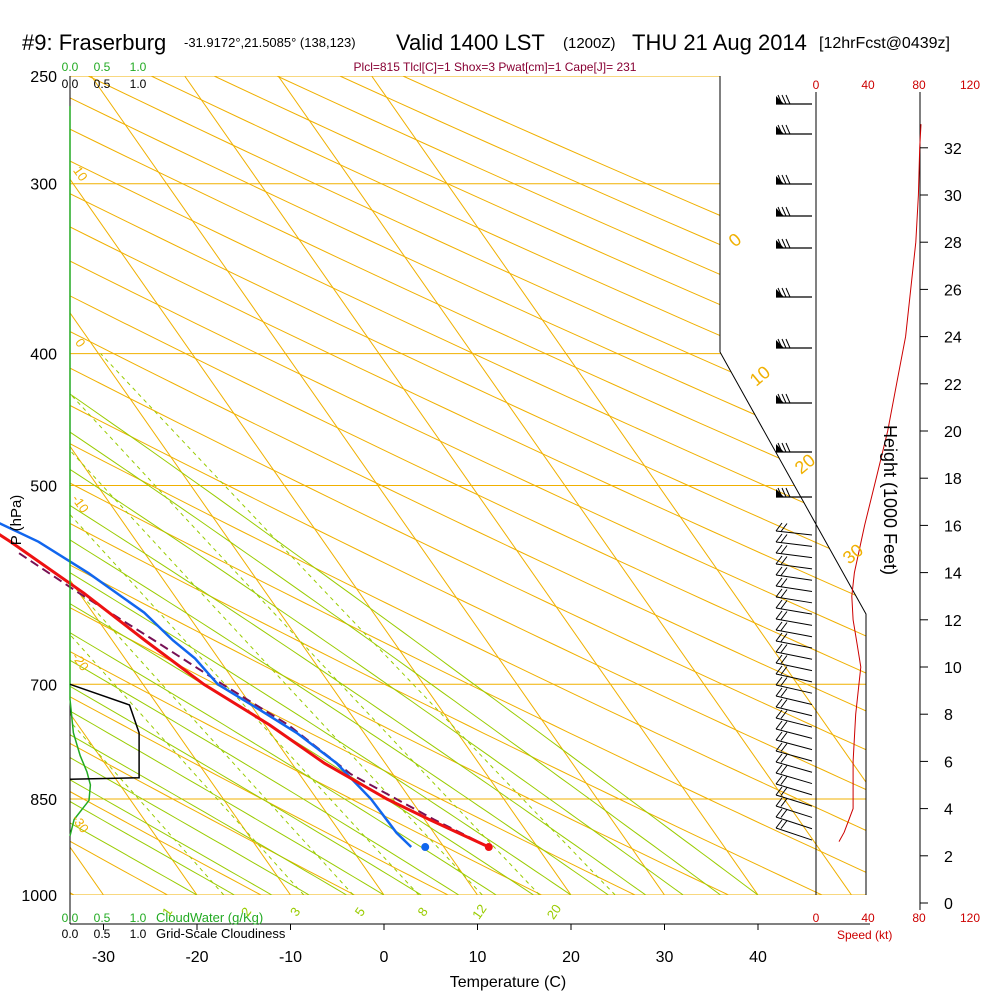  Describe the element at coordinates (953, 149) in the screenshot. I see `height-tick-label: 32` at that location.